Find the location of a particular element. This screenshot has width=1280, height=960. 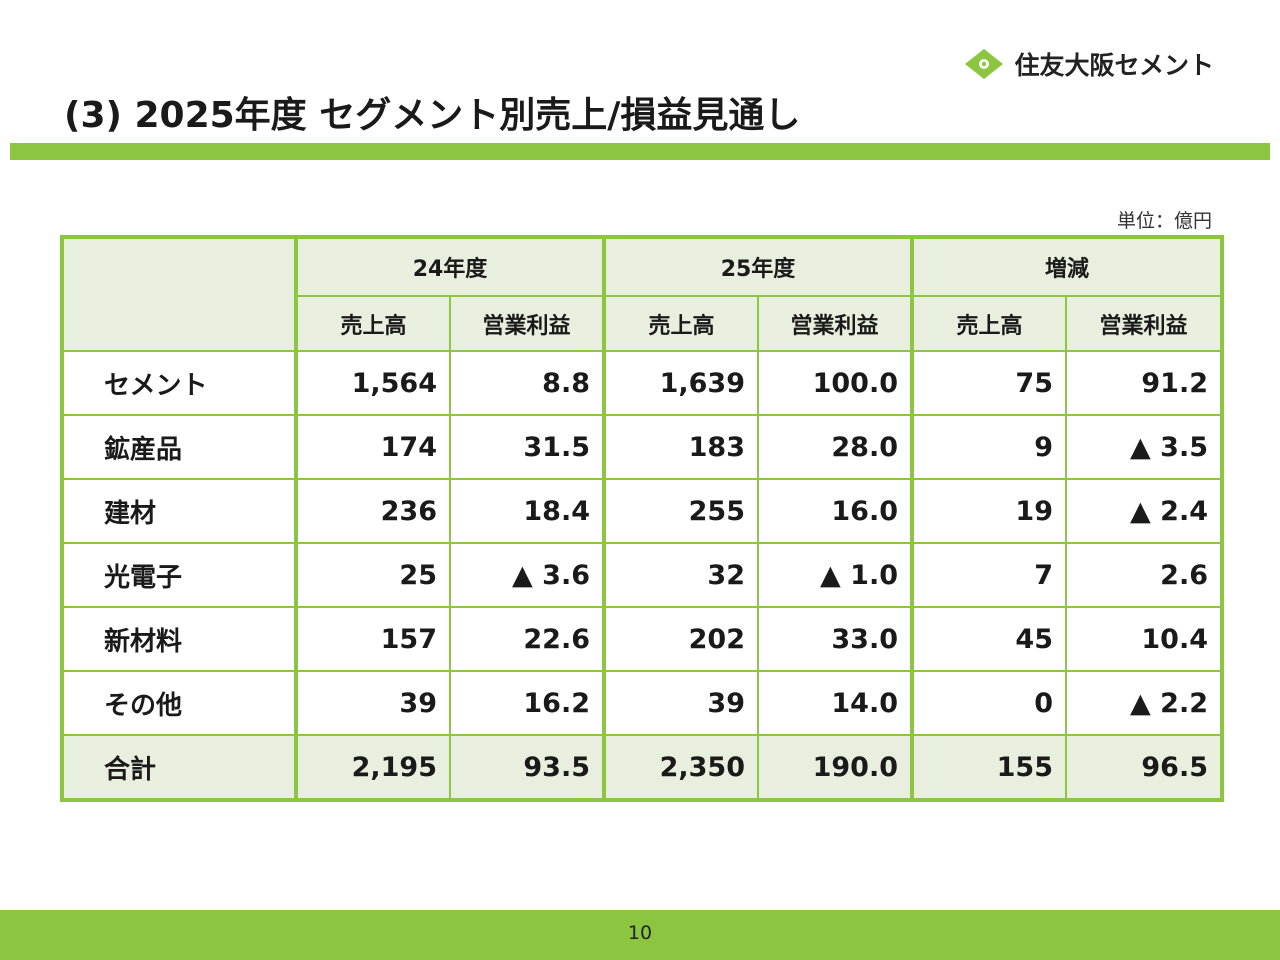

value-cell: ▲ 2.4 is located at coordinates (1144, 511).